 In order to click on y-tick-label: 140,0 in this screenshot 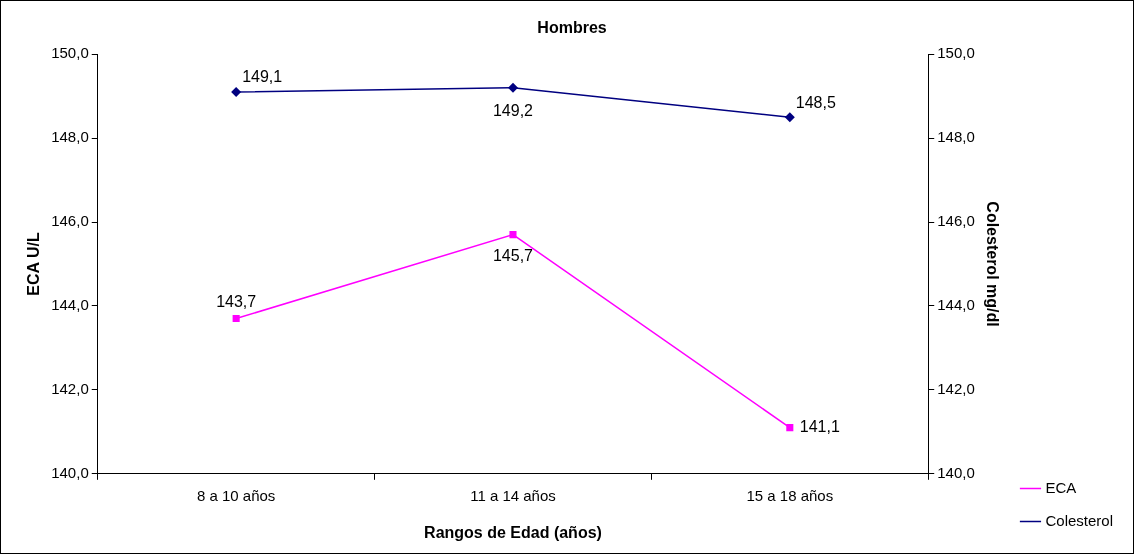, I will do `click(70, 472)`.